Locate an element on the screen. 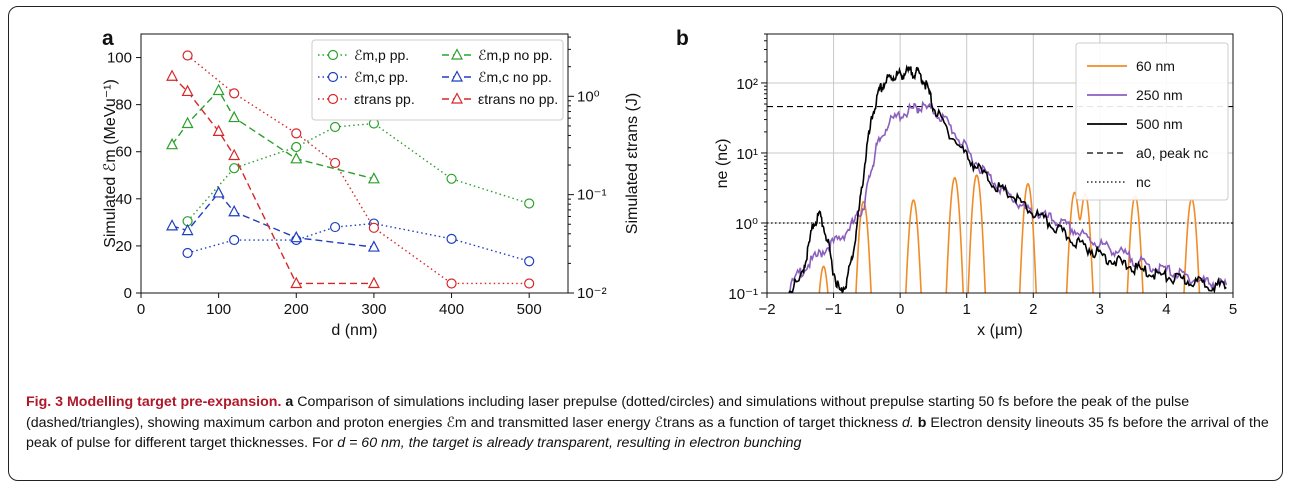  legend-label-b: nc is located at coordinates (1143, 182).